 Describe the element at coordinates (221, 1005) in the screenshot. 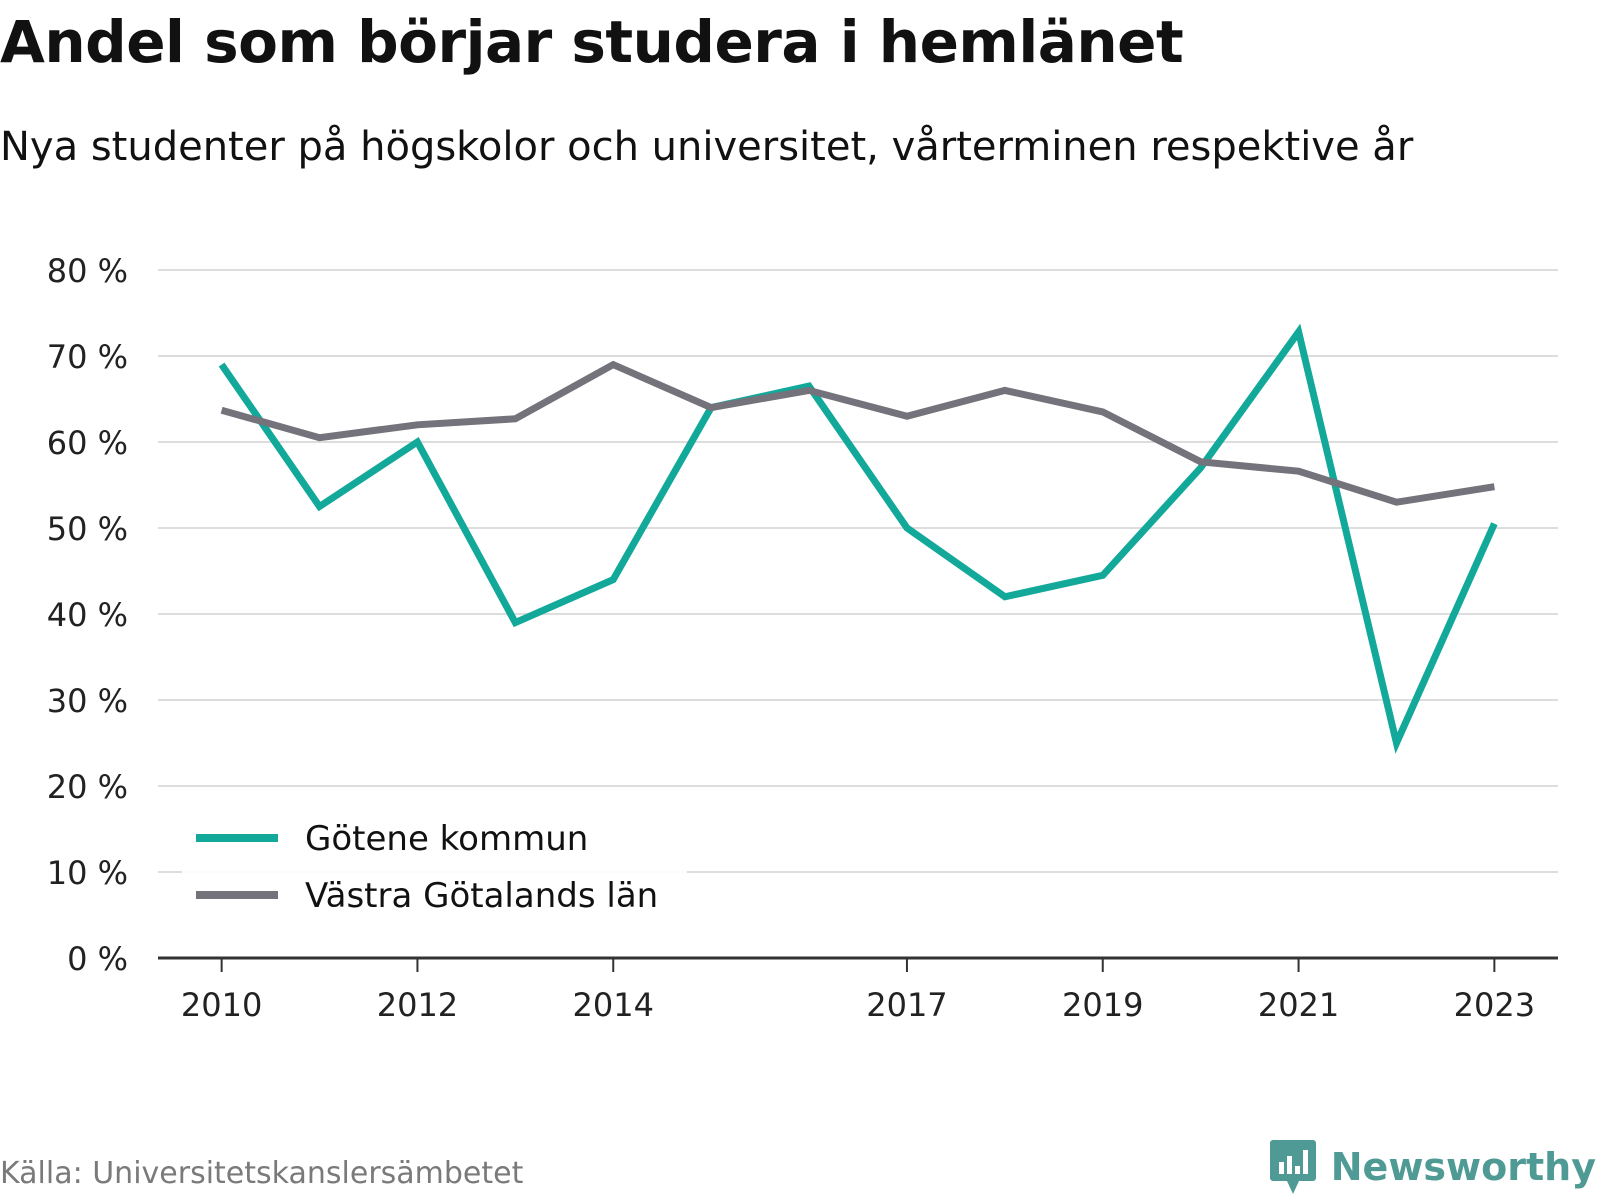

I see `x-tick-label: 2010` at that location.